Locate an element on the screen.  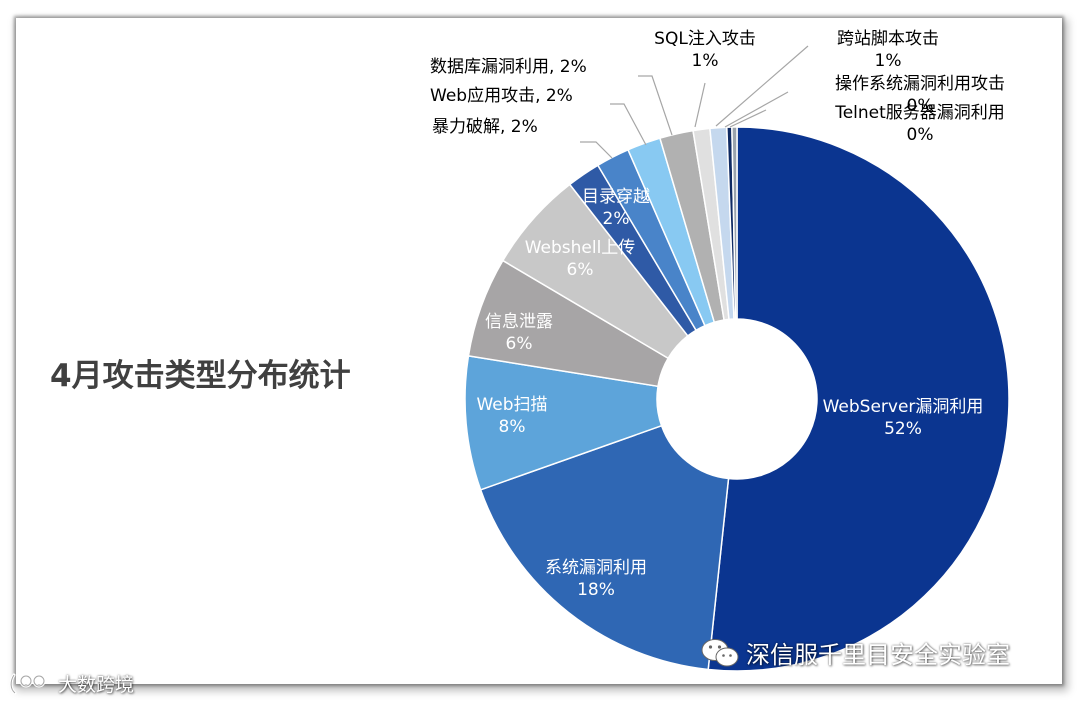
slice-label-value-13: 0% is located at coordinates (920, 135).